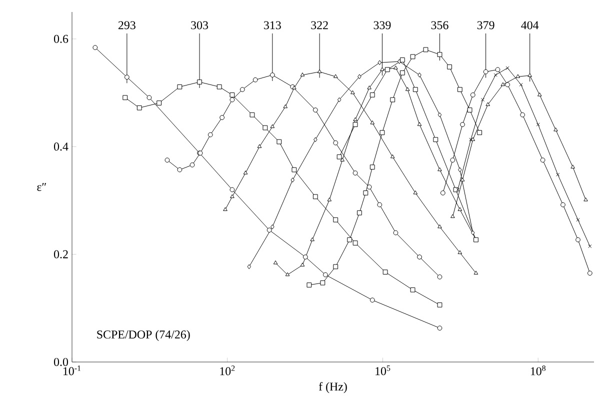  What do you see at coordinates (530, 25) in the screenshot?
I see `annotation: 404` at bounding box center [530, 25].